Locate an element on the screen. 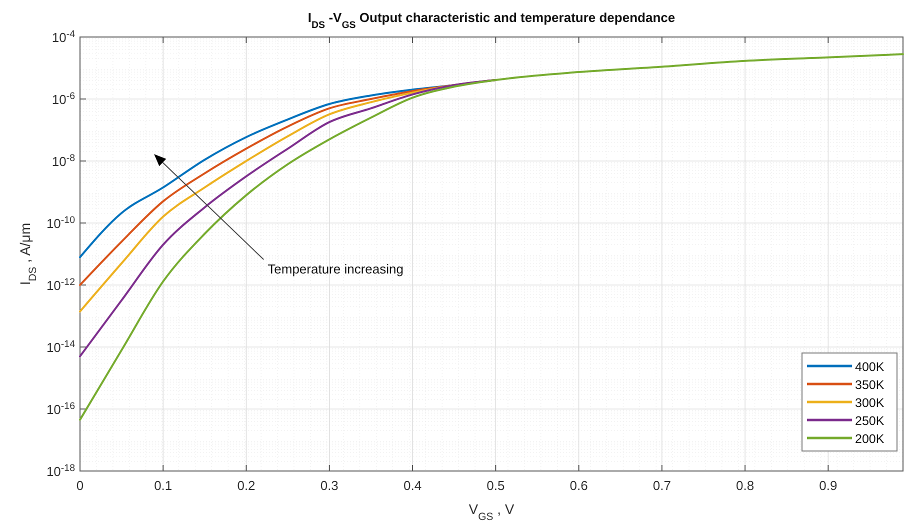  x-tick-label: 0.1 is located at coordinates (163, 485).